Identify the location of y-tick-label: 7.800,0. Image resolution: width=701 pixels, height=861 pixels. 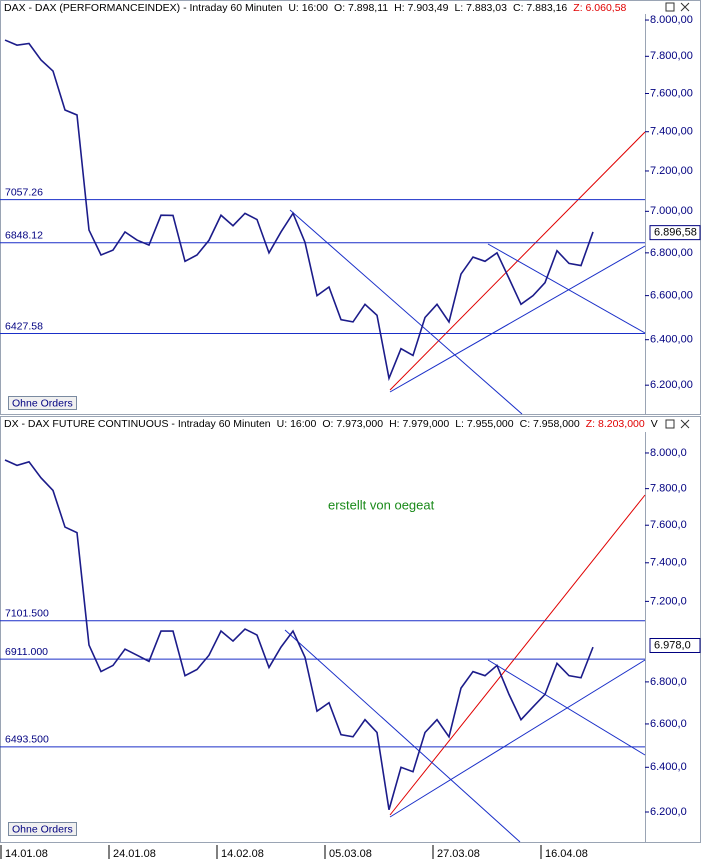
(668, 489).